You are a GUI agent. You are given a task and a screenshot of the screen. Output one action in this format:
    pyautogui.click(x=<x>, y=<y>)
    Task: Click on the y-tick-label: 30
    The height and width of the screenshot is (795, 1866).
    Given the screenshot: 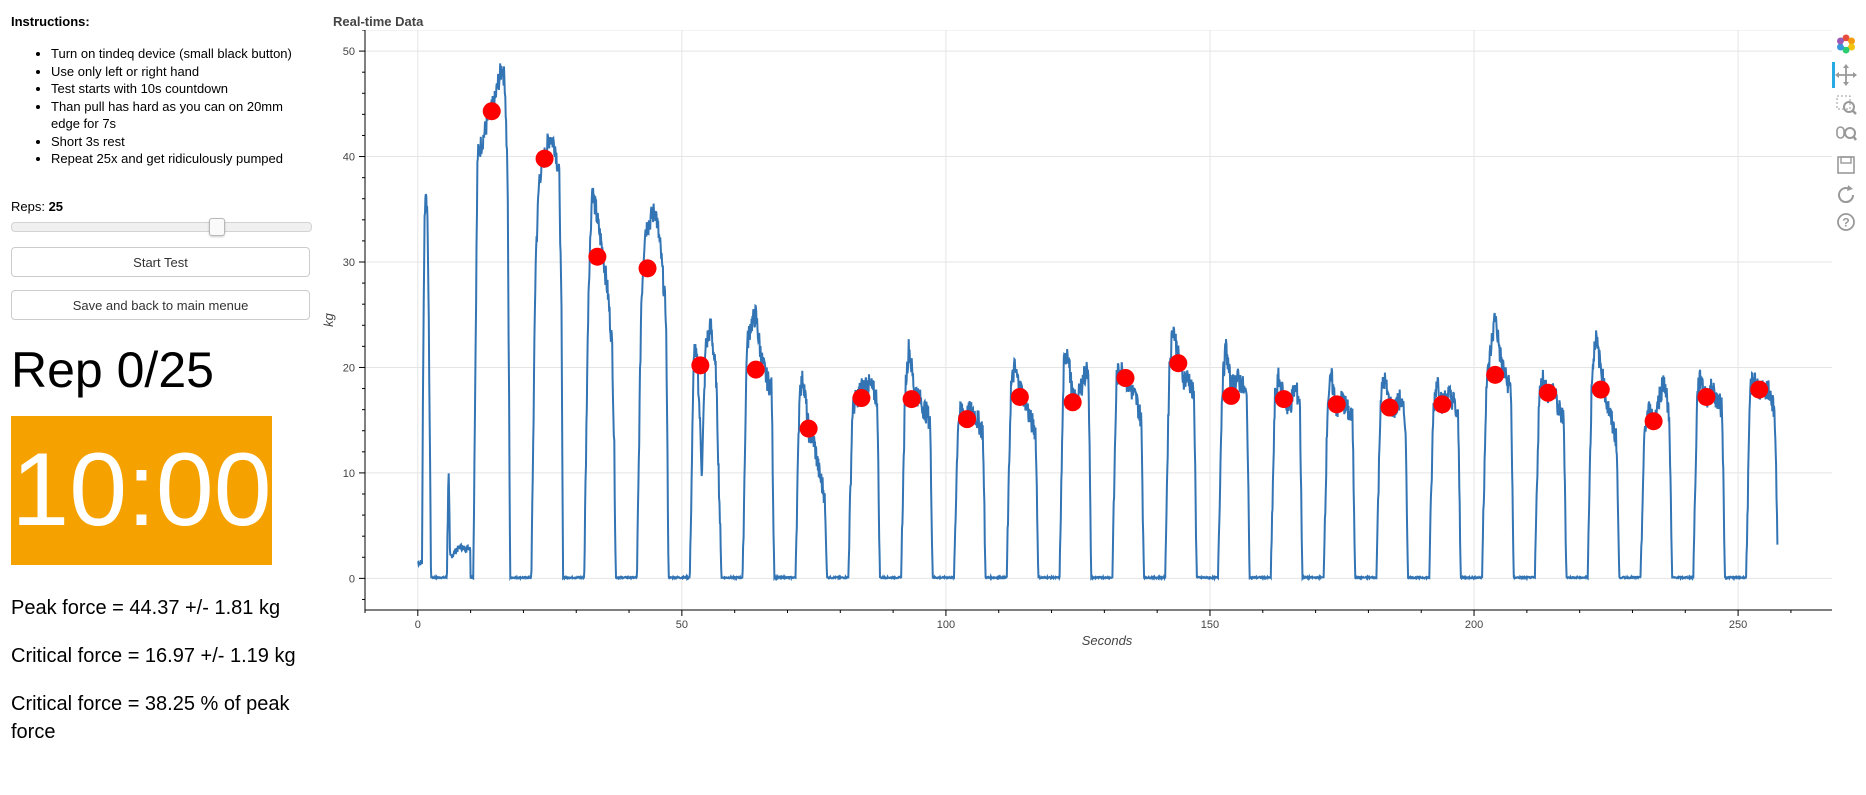 What is the action you would take?
    pyautogui.click(x=349, y=263)
    